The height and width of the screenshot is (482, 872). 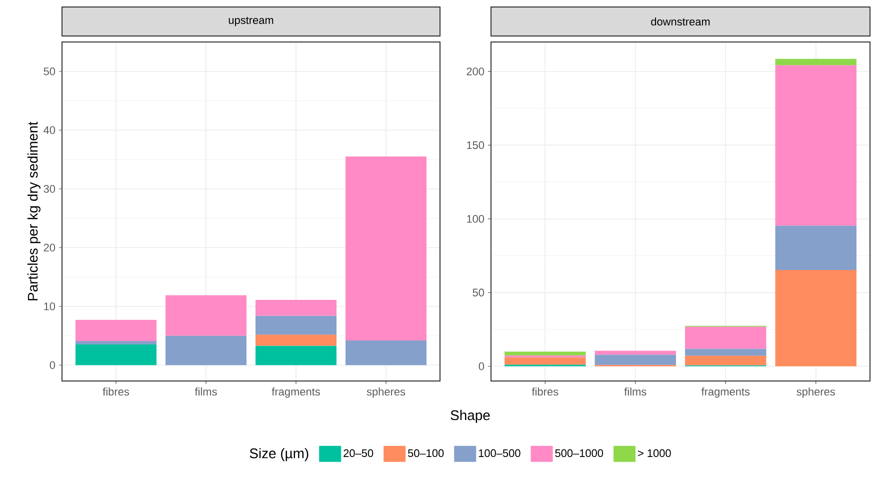 What do you see at coordinates (251, 21) in the screenshot?
I see `chart-title: upstream` at bounding box center [251, 21].